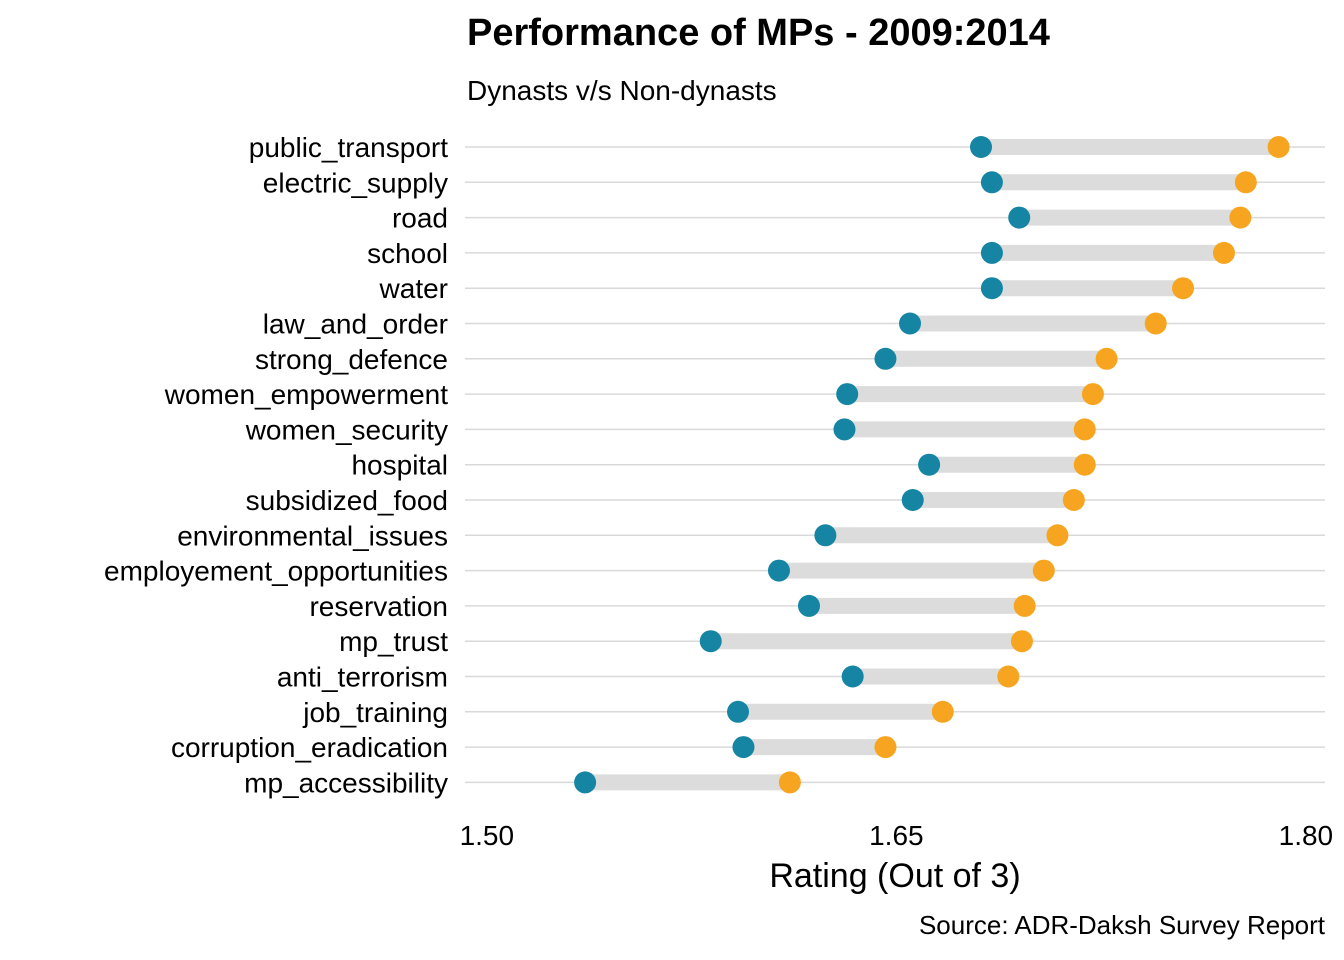  I want to click on chart-caption: Source: ADR-Daksh Survey Report, so click(1121, 925).